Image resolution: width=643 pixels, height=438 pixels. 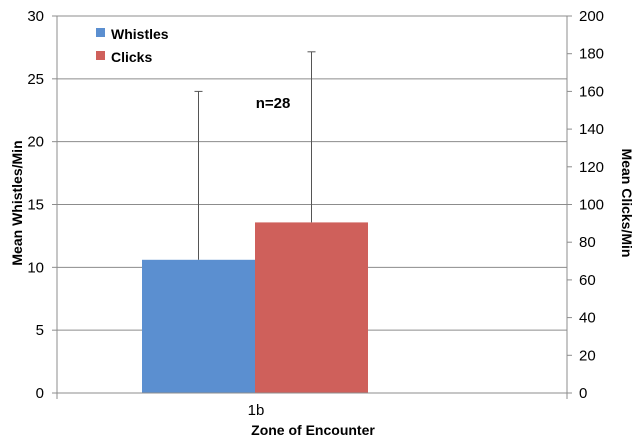 I want to click on left-tick-labels: 0 5 10 15 20 25 30, so click(x=35, y=205).